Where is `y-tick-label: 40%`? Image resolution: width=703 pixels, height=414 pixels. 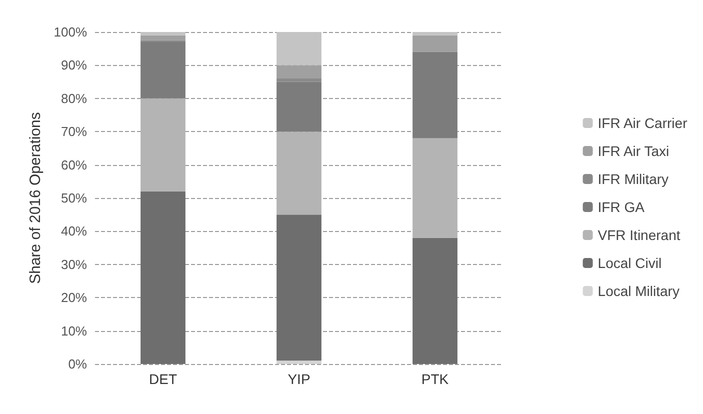
y-tick-label: 40% is located at coordinates (74, 231).